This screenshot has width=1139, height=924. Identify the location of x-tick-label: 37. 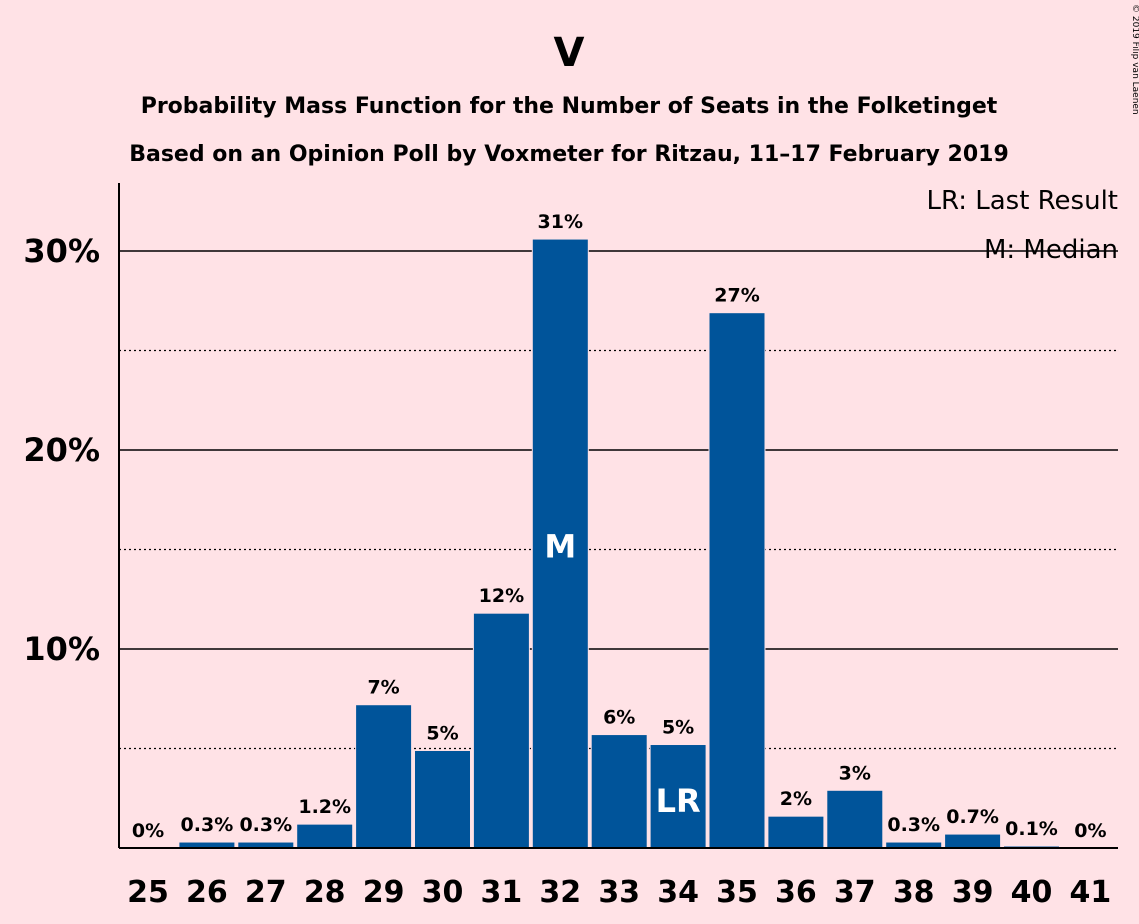
(855, 892).